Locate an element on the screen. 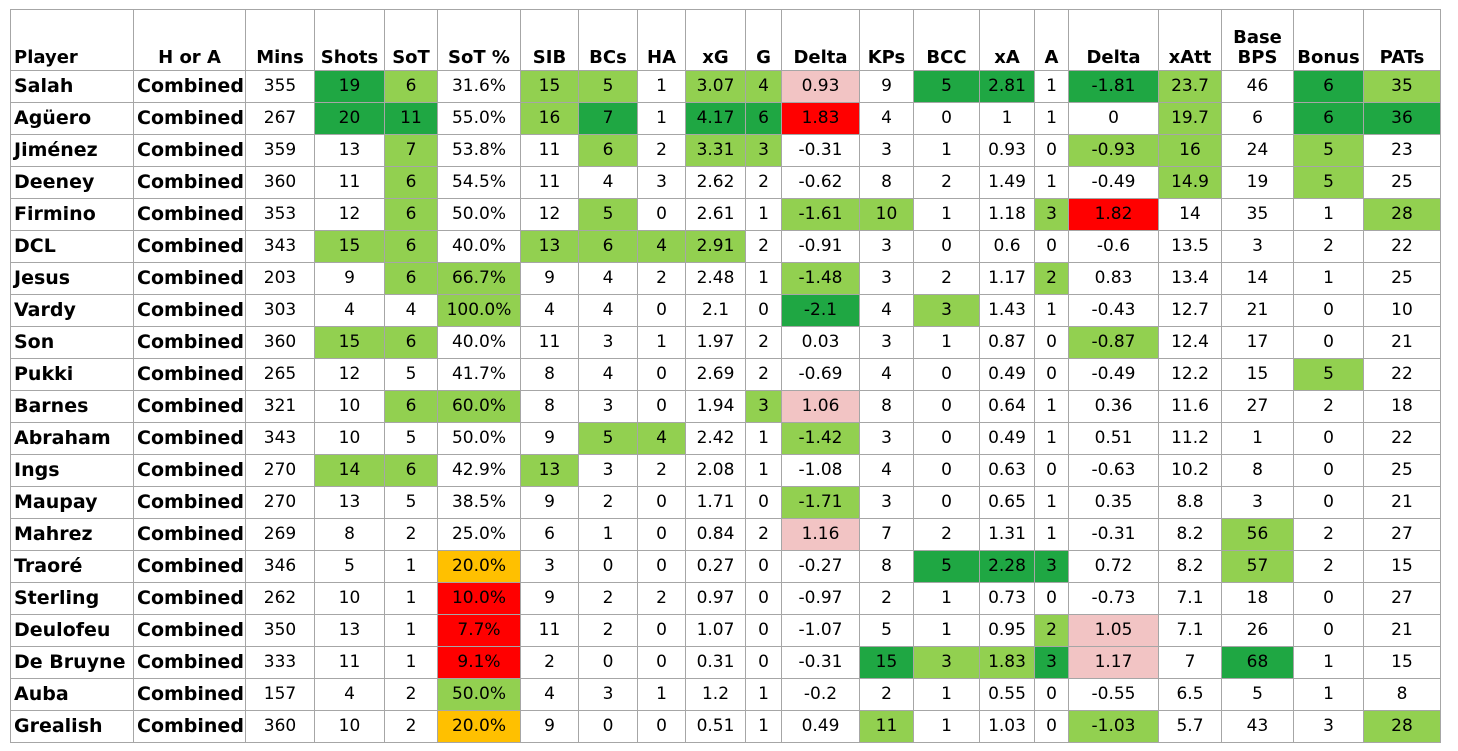 Image resolution: width=1458 pixels, height=751 pixels. cell-g-delta: -0.31 is located at coordinates (820, 150).